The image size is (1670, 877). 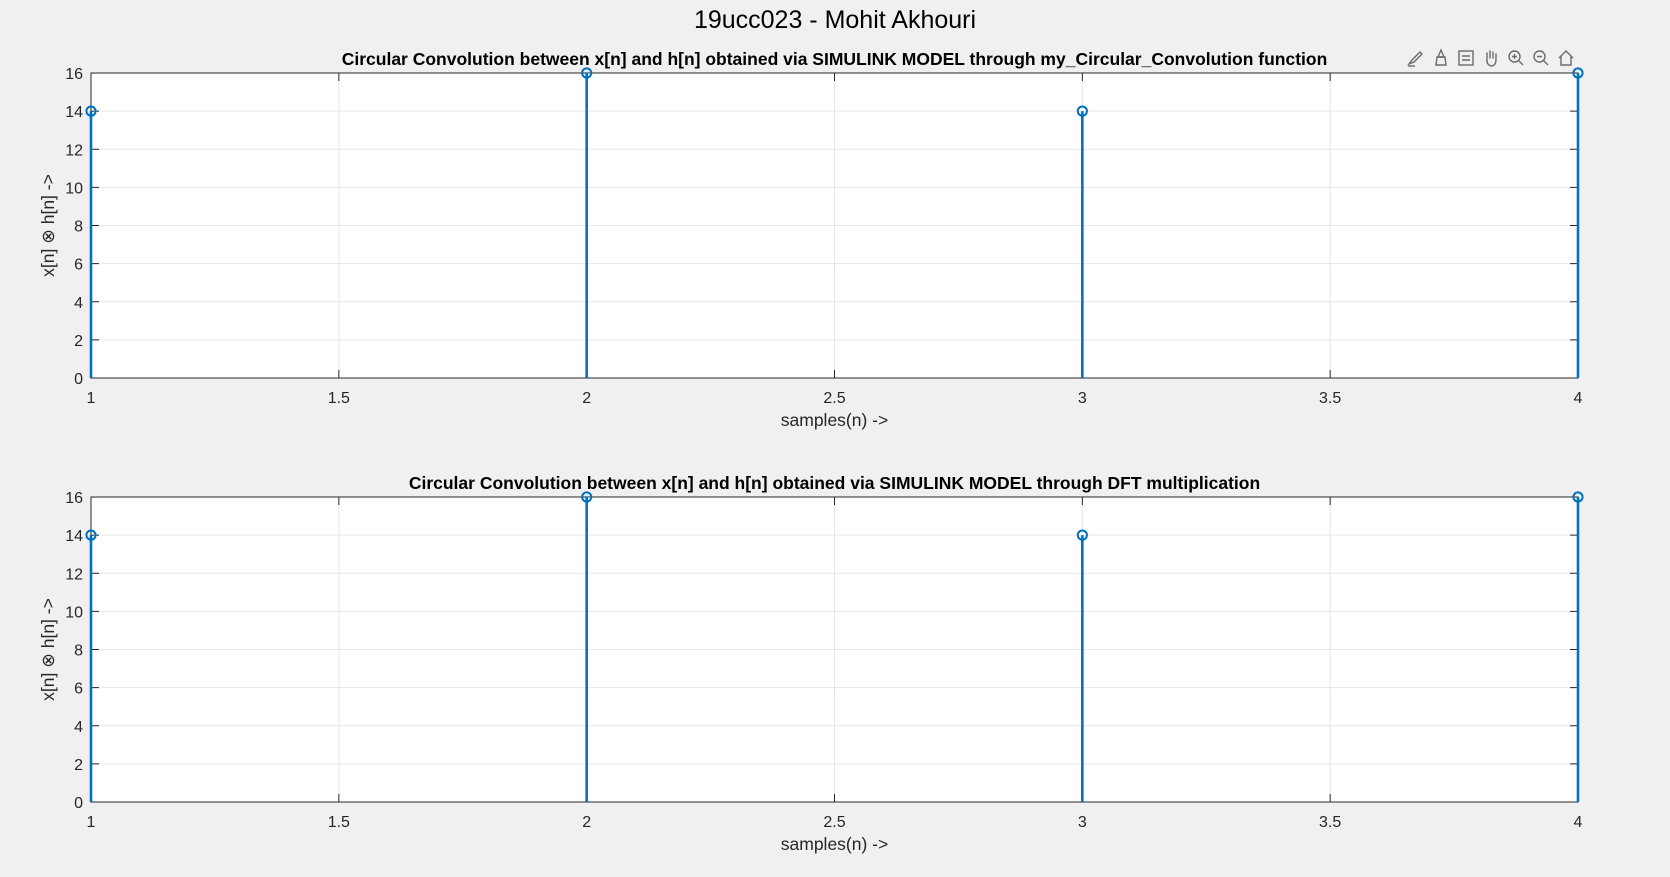 I want to click on data-tip-icon, so click(x=1440, y=57).